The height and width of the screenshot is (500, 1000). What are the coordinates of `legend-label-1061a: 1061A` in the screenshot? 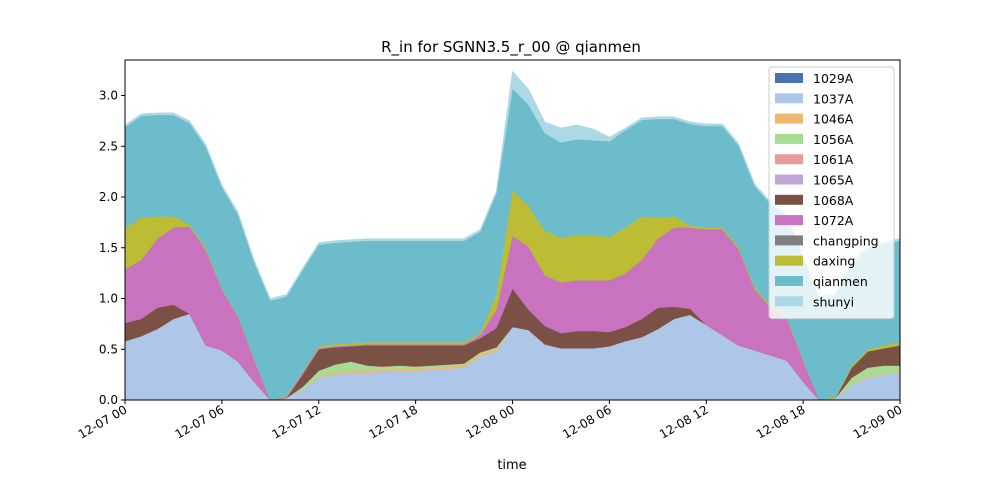 It's located at (833, 159).